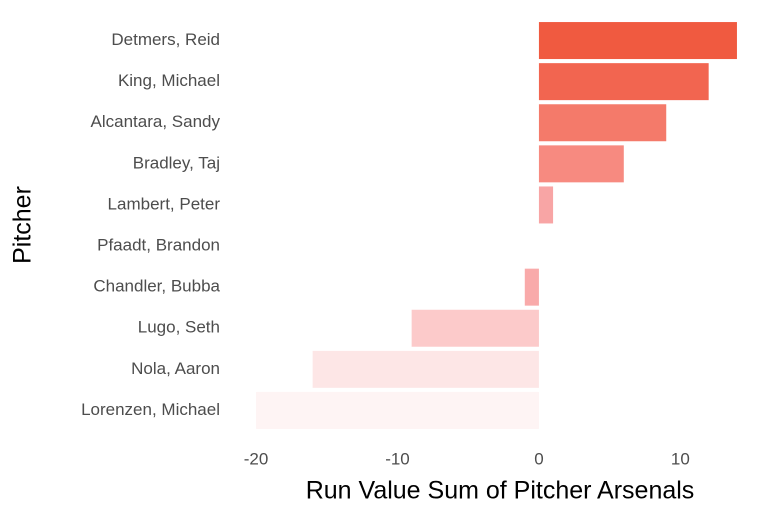 The width and height of the screenshot is (783, 516). What do you see at coordinates (500, 491) in the screenshot?
I see `x-axis-label: Run Value Sum of Pitcher Arsenals` at bounding box center [500, 491].